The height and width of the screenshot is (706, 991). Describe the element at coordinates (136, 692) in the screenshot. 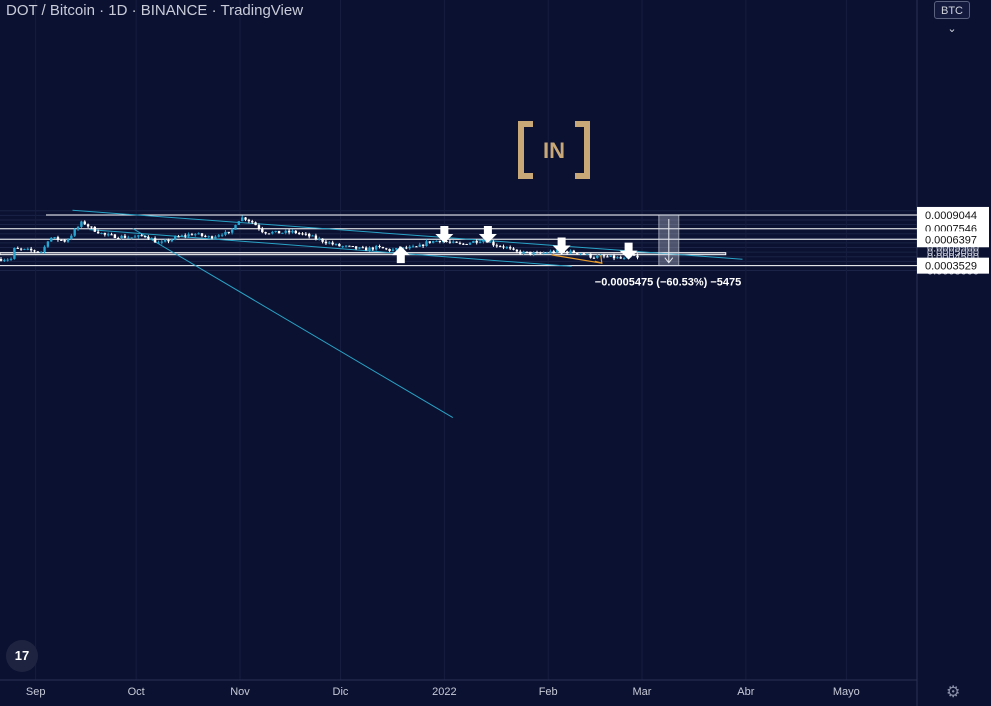

I see `time-tick-label: Oct` at that location.